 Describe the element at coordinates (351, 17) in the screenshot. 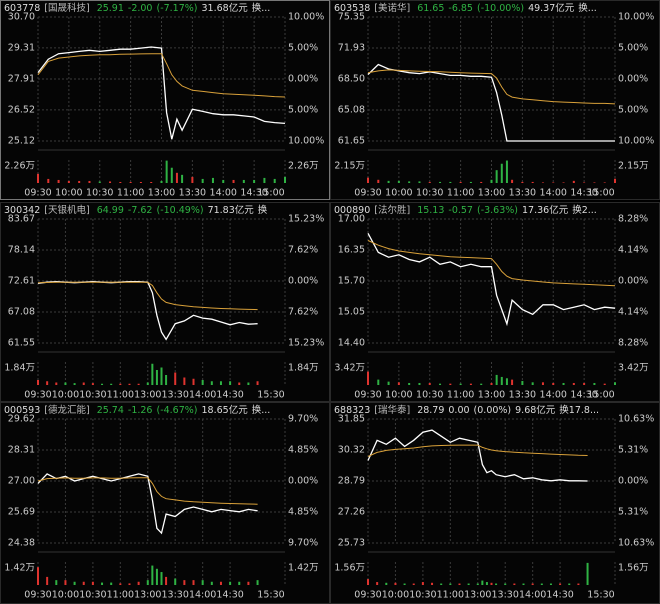

I see `y-tick-label: 75.35` at that location.